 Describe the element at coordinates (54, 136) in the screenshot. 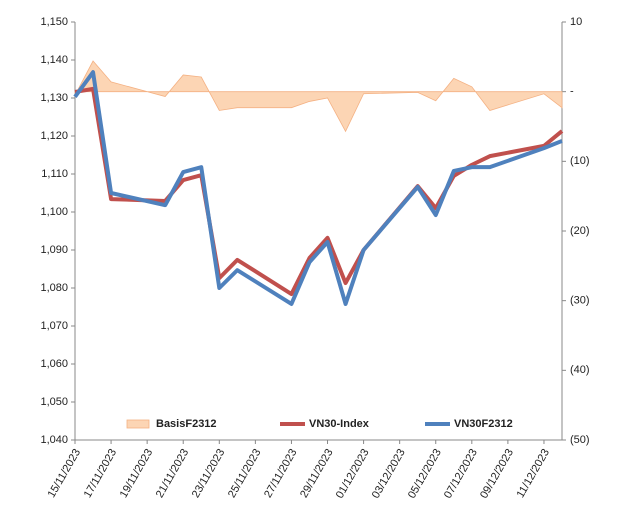

I see `y-tick-label: 1,120` at that location.